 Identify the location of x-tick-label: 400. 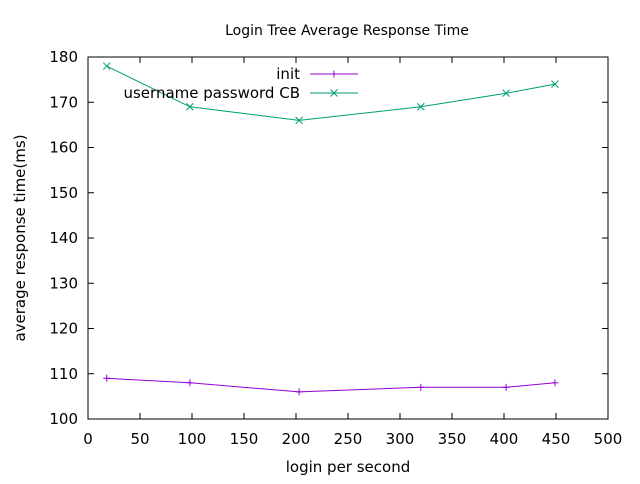
(504, 439).